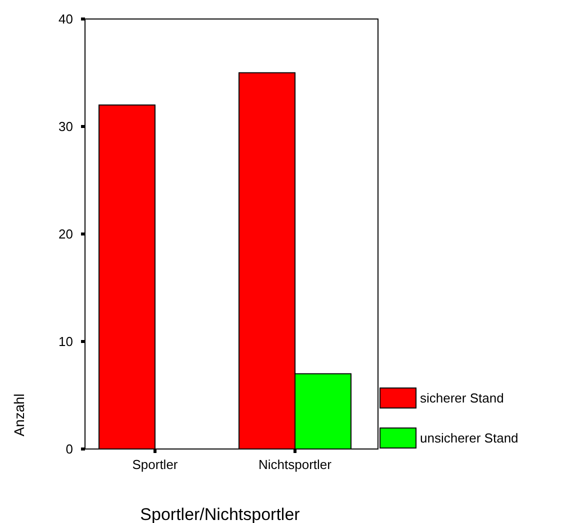 This screenshot has width=573, height=523. Describe the element at coordinates (295, 464) in the screenshot. I see `x-tick-label: Nichtsportler` at that location.